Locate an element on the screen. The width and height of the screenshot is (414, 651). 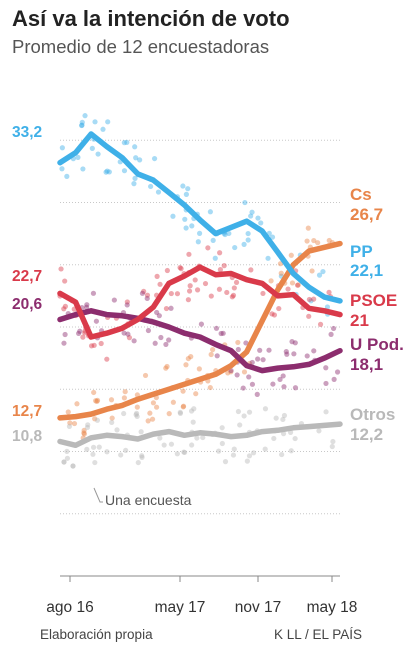
series-line-otros is located at coordinates (200, 435).